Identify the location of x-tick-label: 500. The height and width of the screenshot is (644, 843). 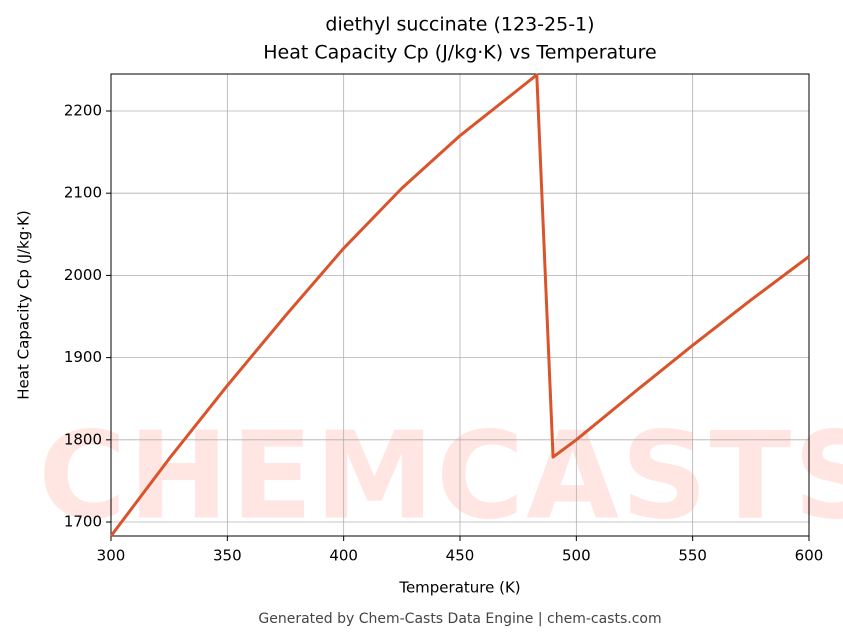
(576, 556).